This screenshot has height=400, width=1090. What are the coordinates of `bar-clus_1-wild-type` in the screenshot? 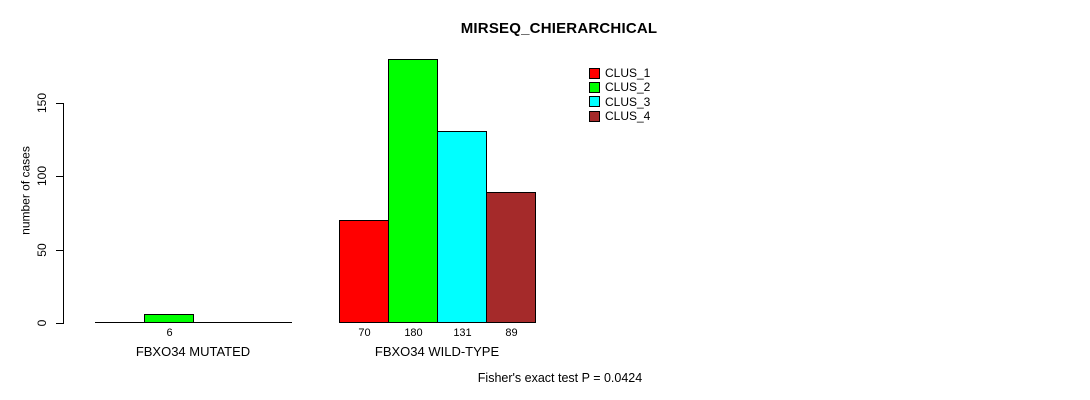 It's located at (364, 271).